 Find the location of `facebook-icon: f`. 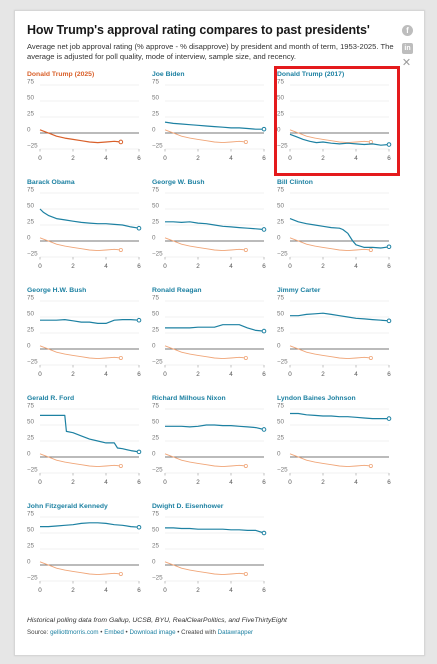

facebook-icon: f is located at coordinates (407, 30).